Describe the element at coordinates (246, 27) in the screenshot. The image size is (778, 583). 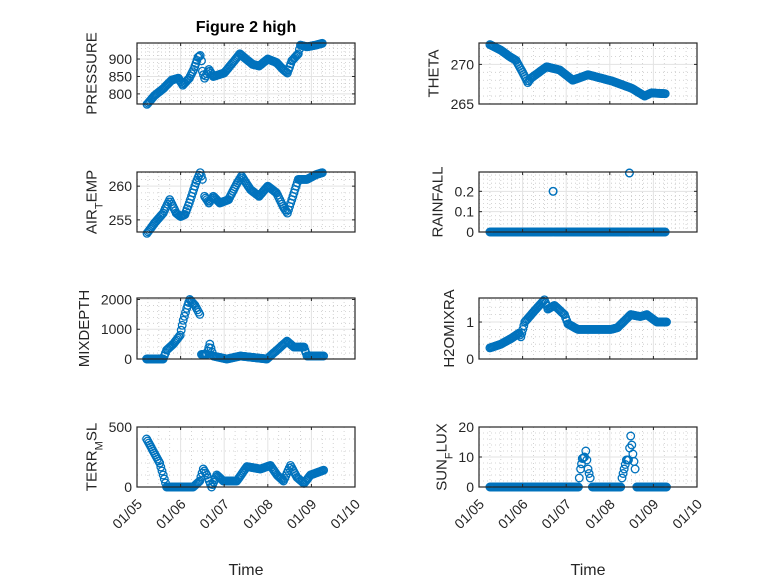
I see `figure-title: Figure 2 high` at that location.